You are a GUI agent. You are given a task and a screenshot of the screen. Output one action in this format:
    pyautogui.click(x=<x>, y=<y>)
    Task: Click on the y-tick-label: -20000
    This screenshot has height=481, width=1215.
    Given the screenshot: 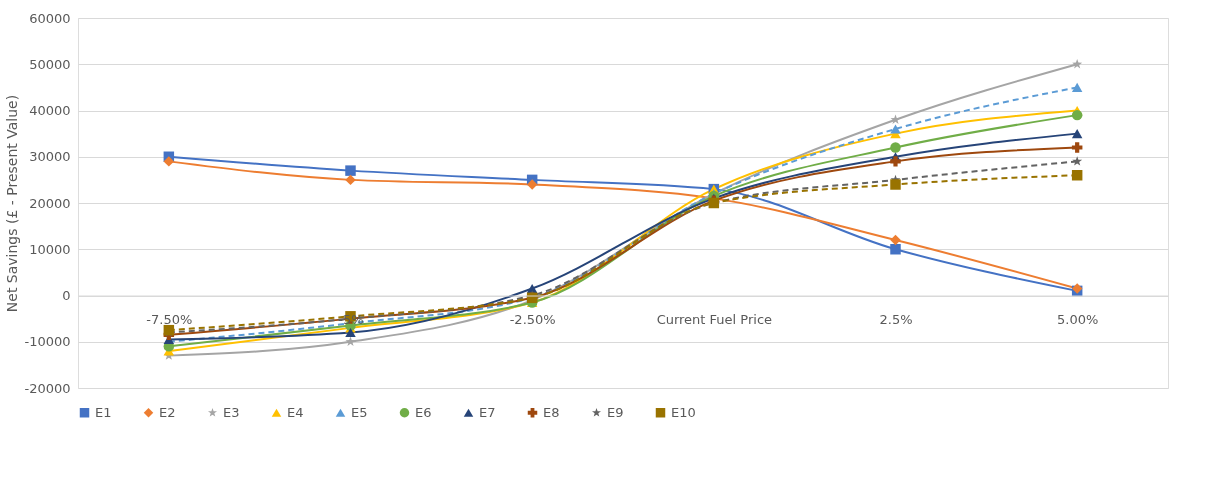 What is the action you would take?
    pyautogui.click(x=47, y=388)
    